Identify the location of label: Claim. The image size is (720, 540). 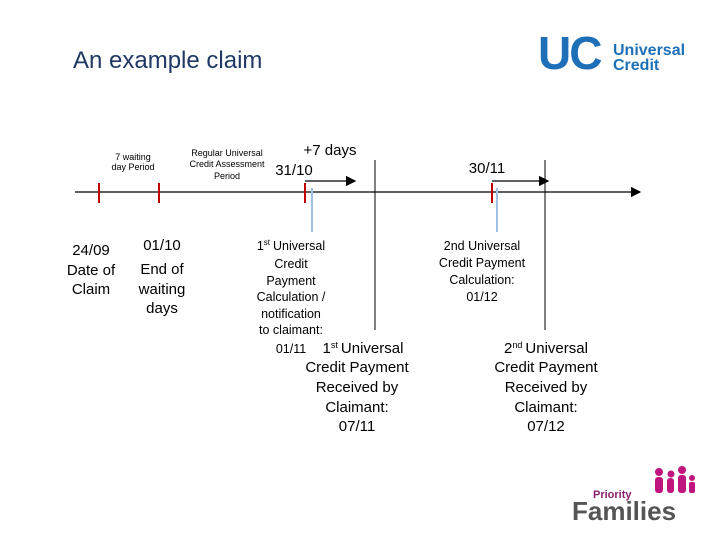
(91, 289).